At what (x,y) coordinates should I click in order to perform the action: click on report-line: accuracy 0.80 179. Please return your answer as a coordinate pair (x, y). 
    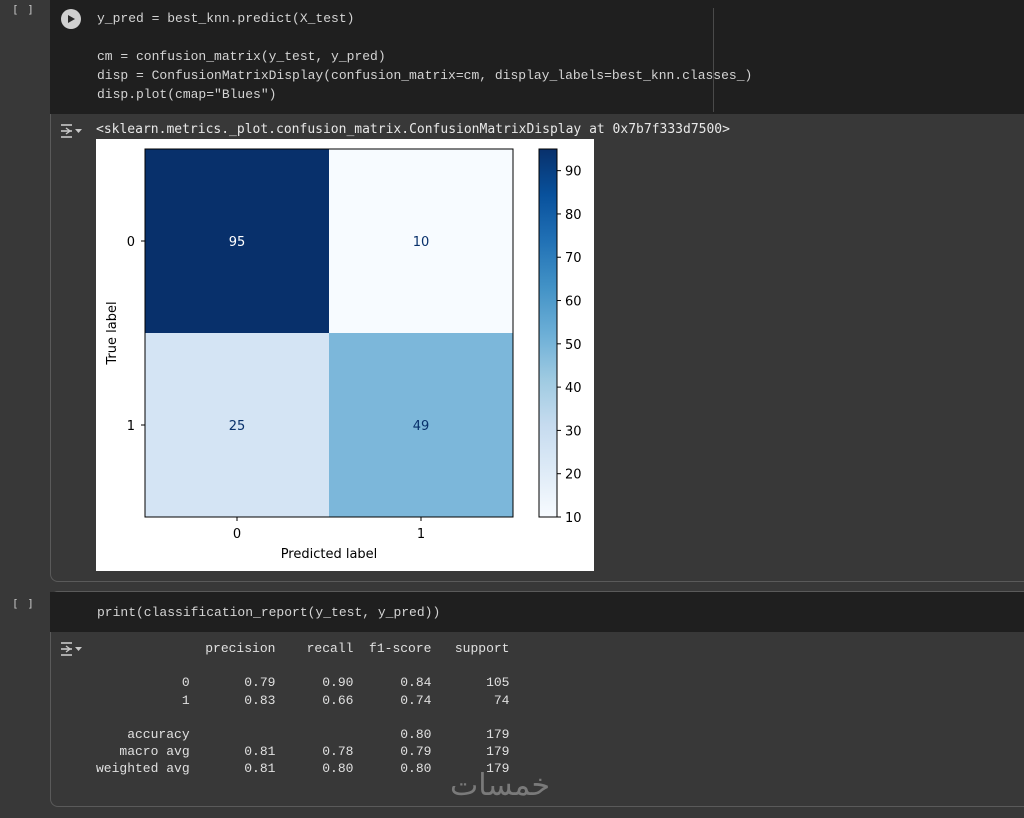
    Looking at the image, I should click on (303, 735).